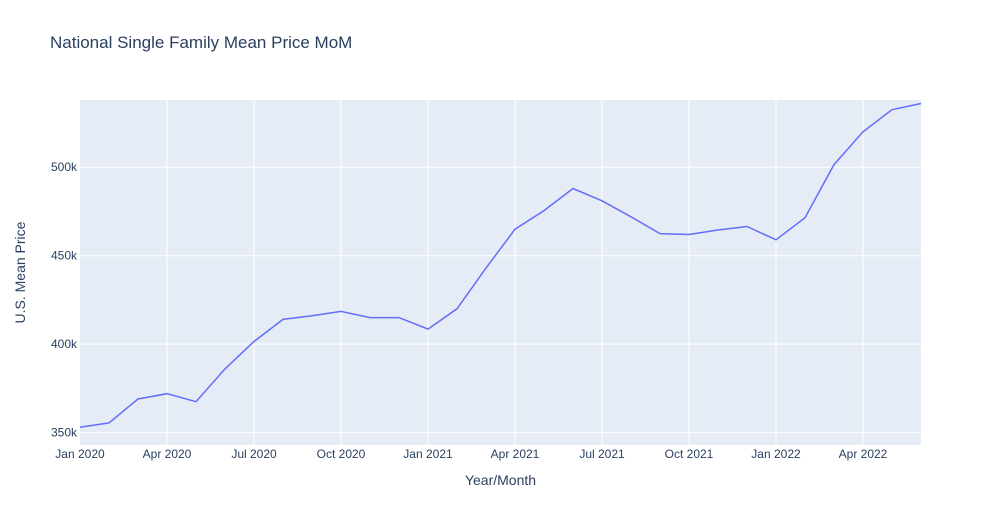 The image size is (1002, 525). I want to click on x-tick-label: Apr 2021, so click(515, 454).